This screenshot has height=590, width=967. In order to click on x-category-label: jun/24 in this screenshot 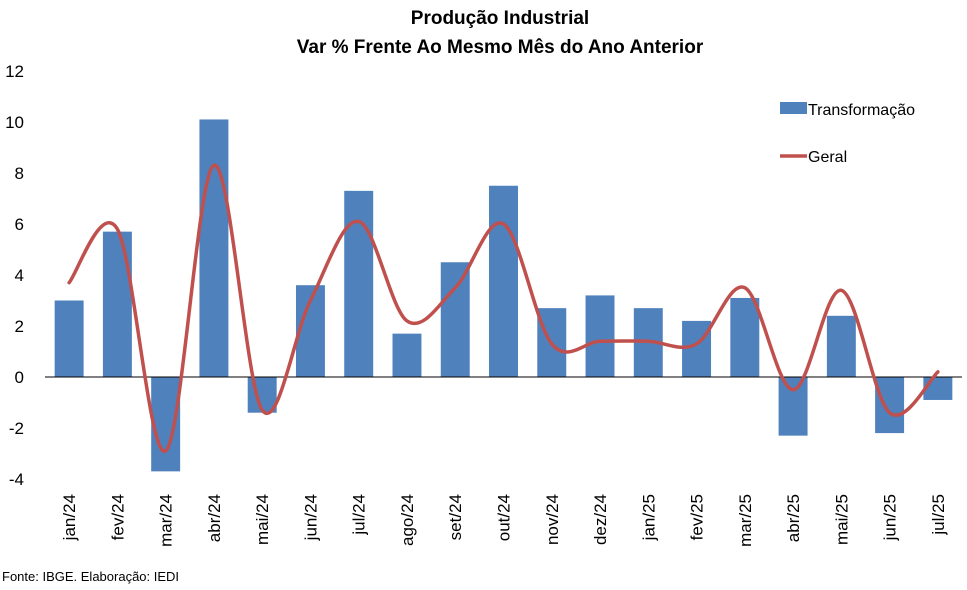, I will do `click(310, 517)`.